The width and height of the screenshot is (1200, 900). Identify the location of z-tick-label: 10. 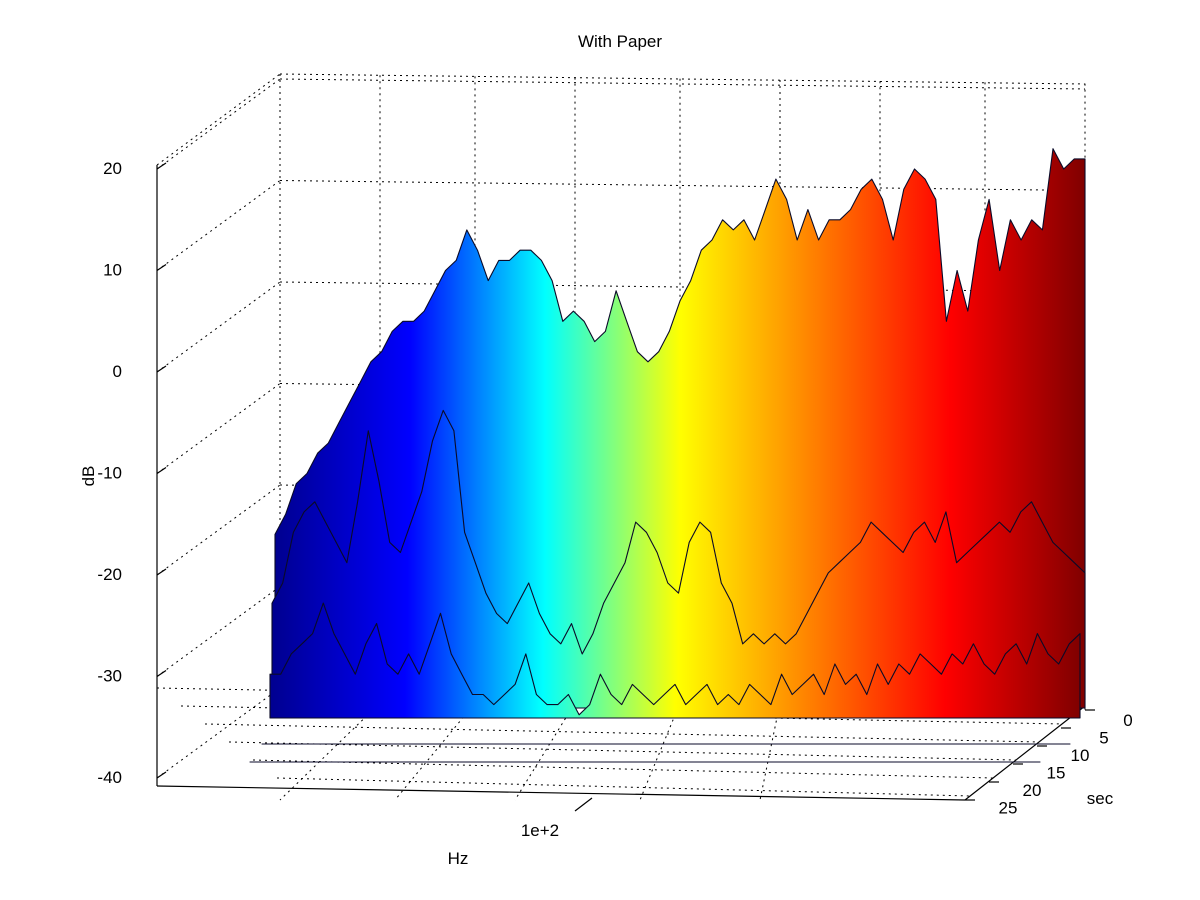
(112, 270).